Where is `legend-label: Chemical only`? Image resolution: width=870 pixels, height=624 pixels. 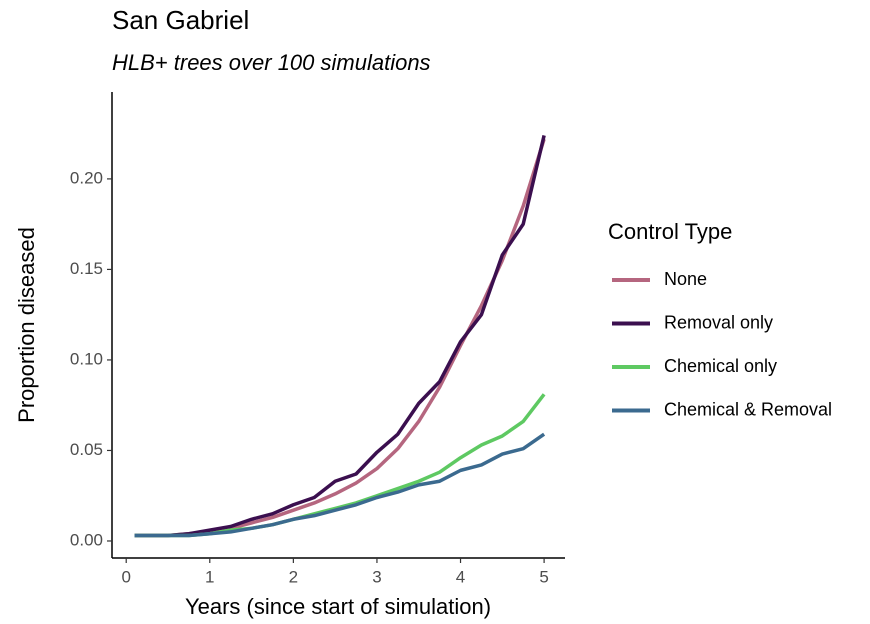
legend-label: Chemical only is located at coordinates (720, 366).